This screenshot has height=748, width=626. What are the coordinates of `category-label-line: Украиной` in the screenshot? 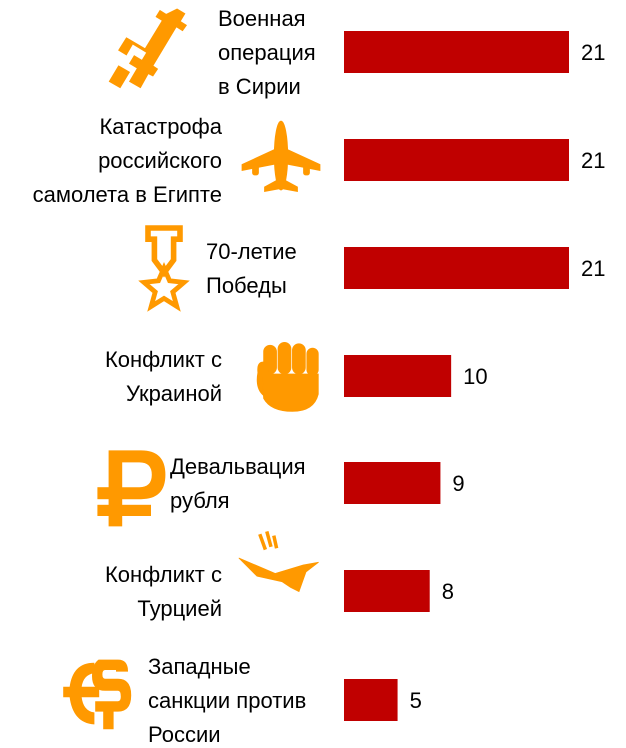 It's located at (174, 393).